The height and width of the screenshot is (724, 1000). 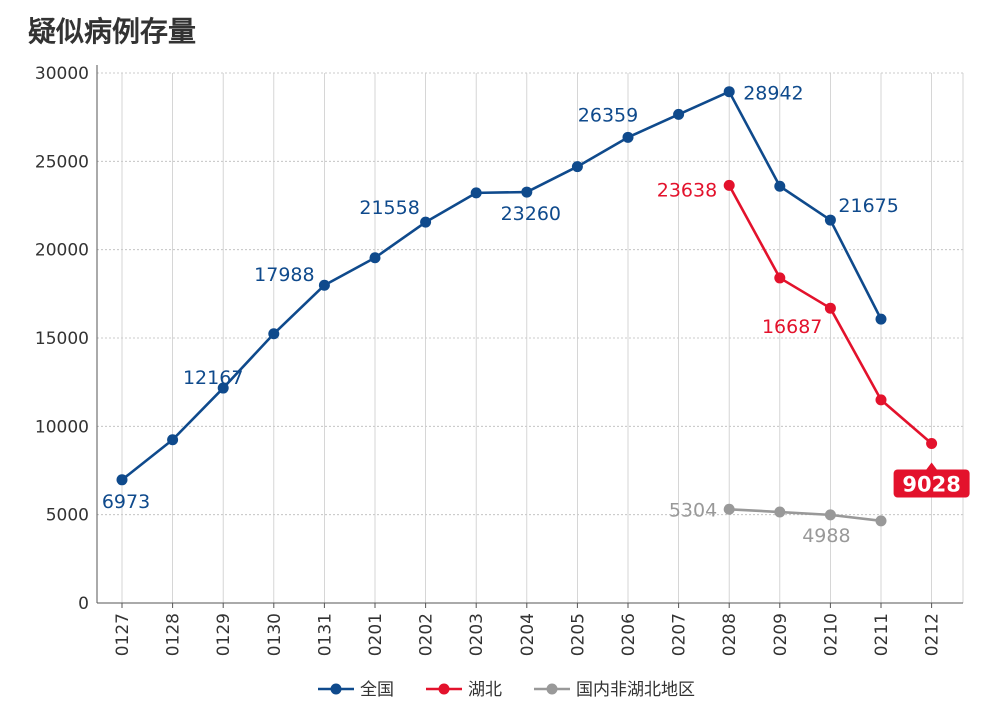 I want to click on x-tick-label: 0206, so click(x=629, y=634).